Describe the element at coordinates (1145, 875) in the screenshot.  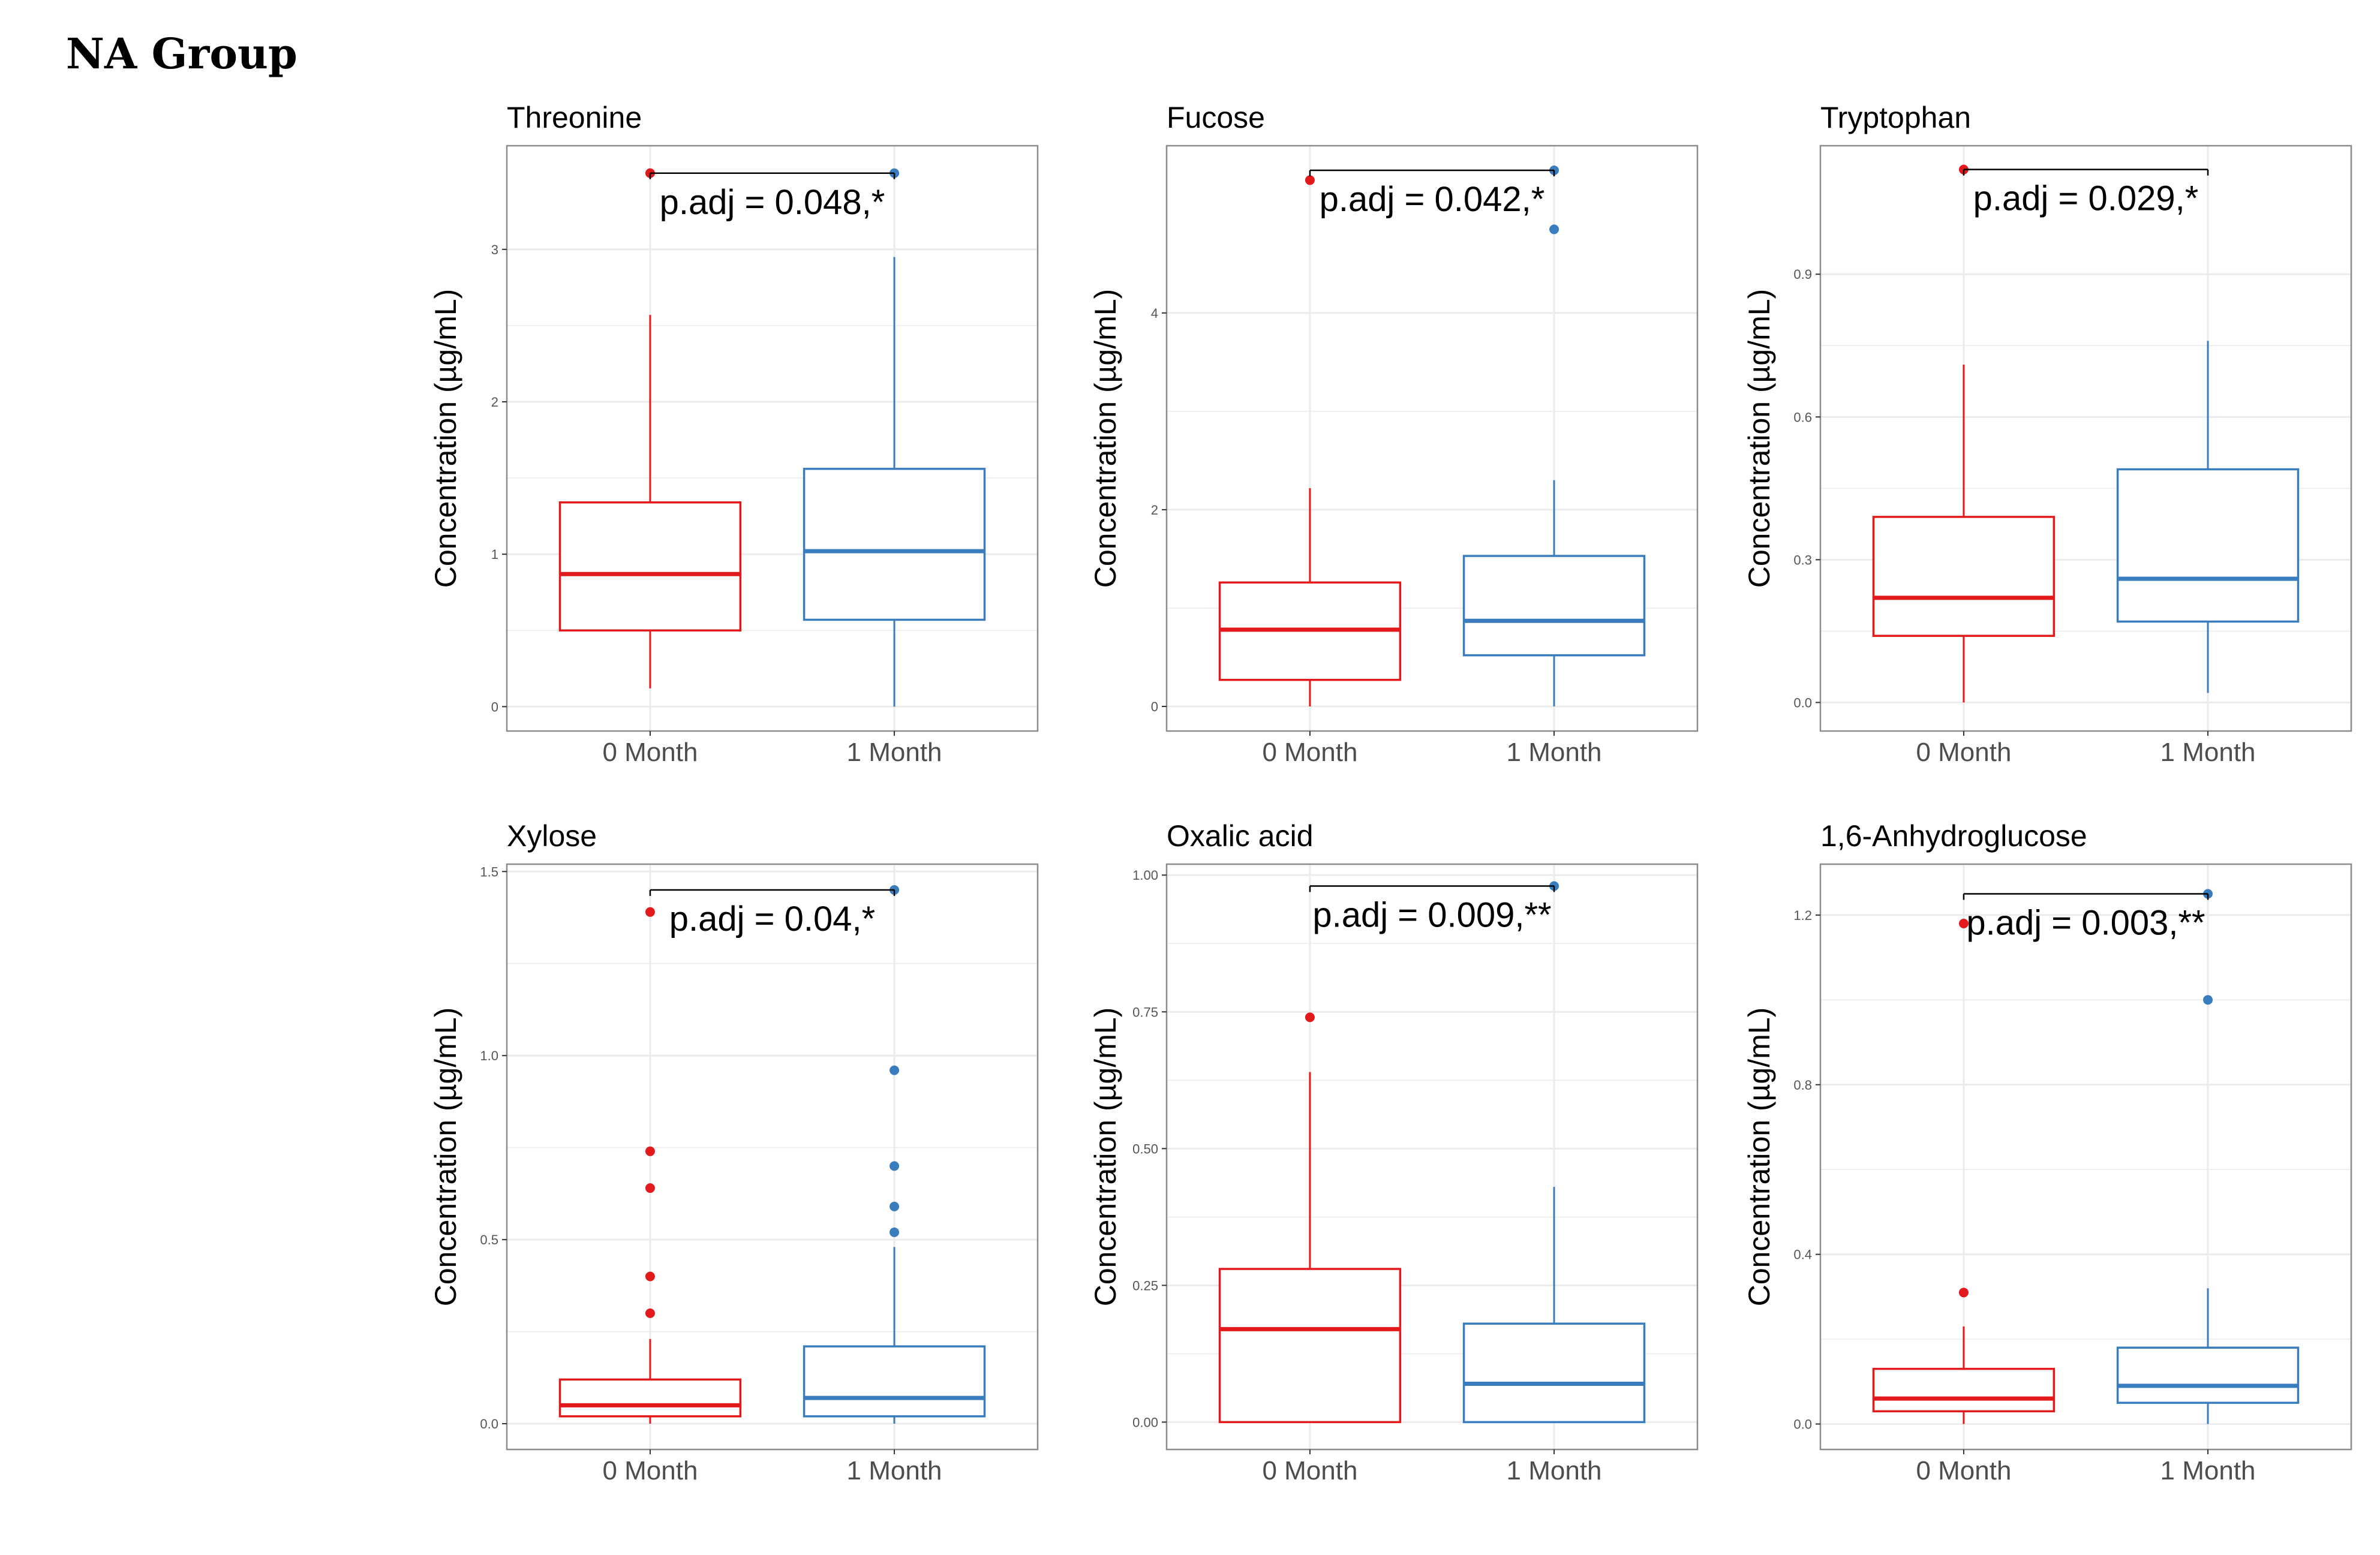
I see `y-tick-label: 1.00` at that location.